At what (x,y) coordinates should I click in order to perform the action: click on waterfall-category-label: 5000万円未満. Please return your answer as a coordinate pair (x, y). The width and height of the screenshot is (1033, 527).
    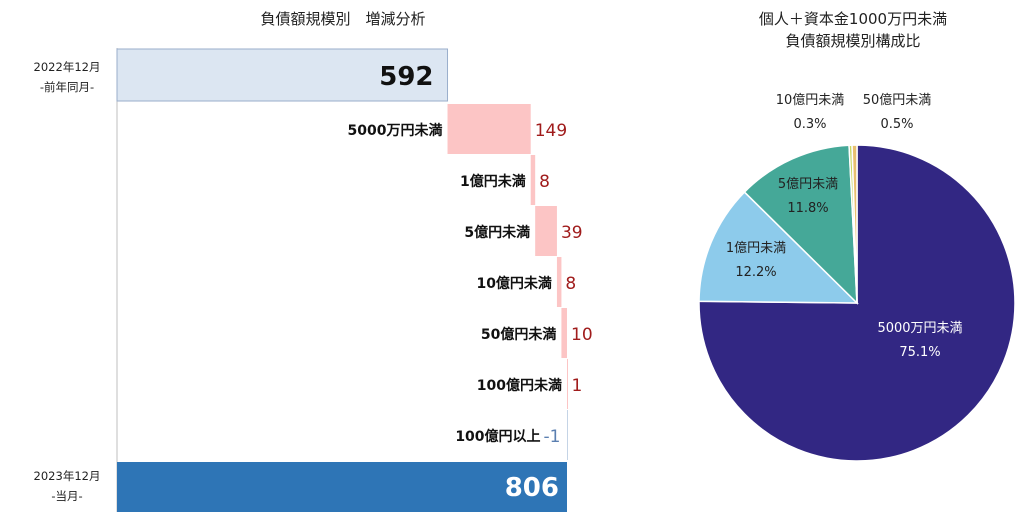
    Looking at the image, I should click on (395, 130).